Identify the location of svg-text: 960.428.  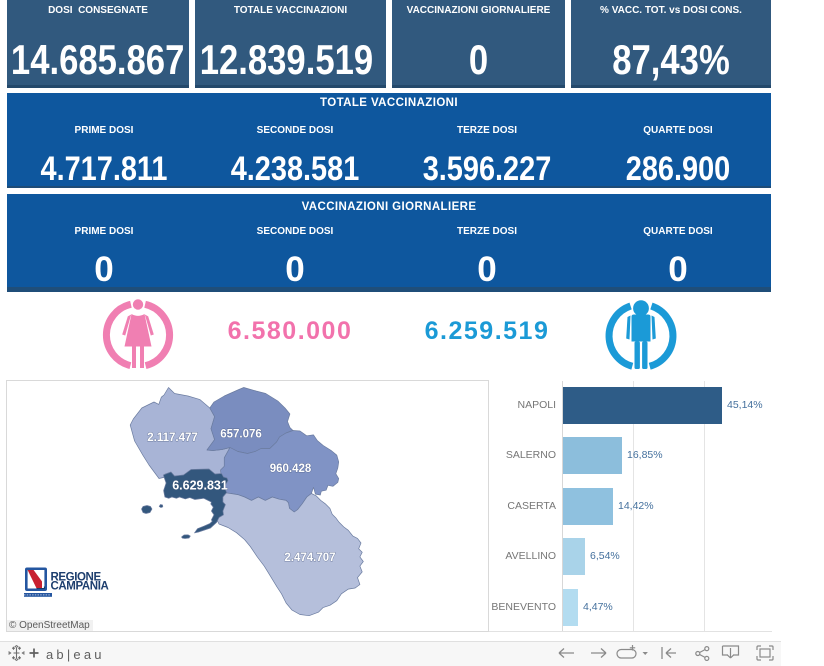
(291, 469).